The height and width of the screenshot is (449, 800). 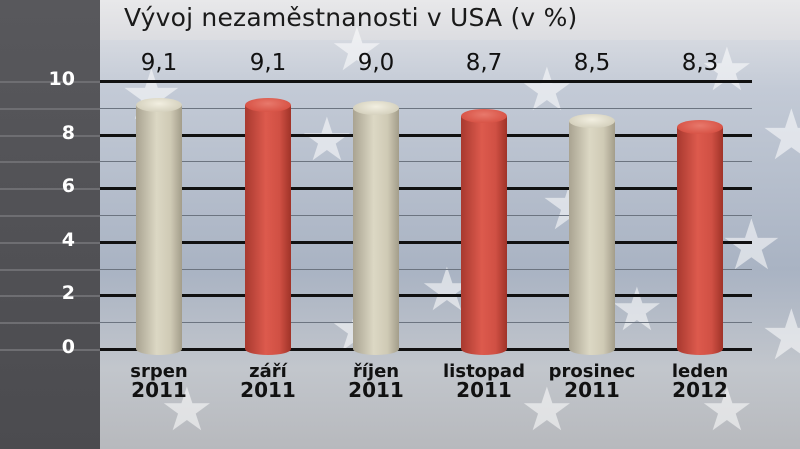 What do you see at coordinates (61, 79) in the screenshot?
I see `y-tick-label: 10` at bounding box center [61, 79].